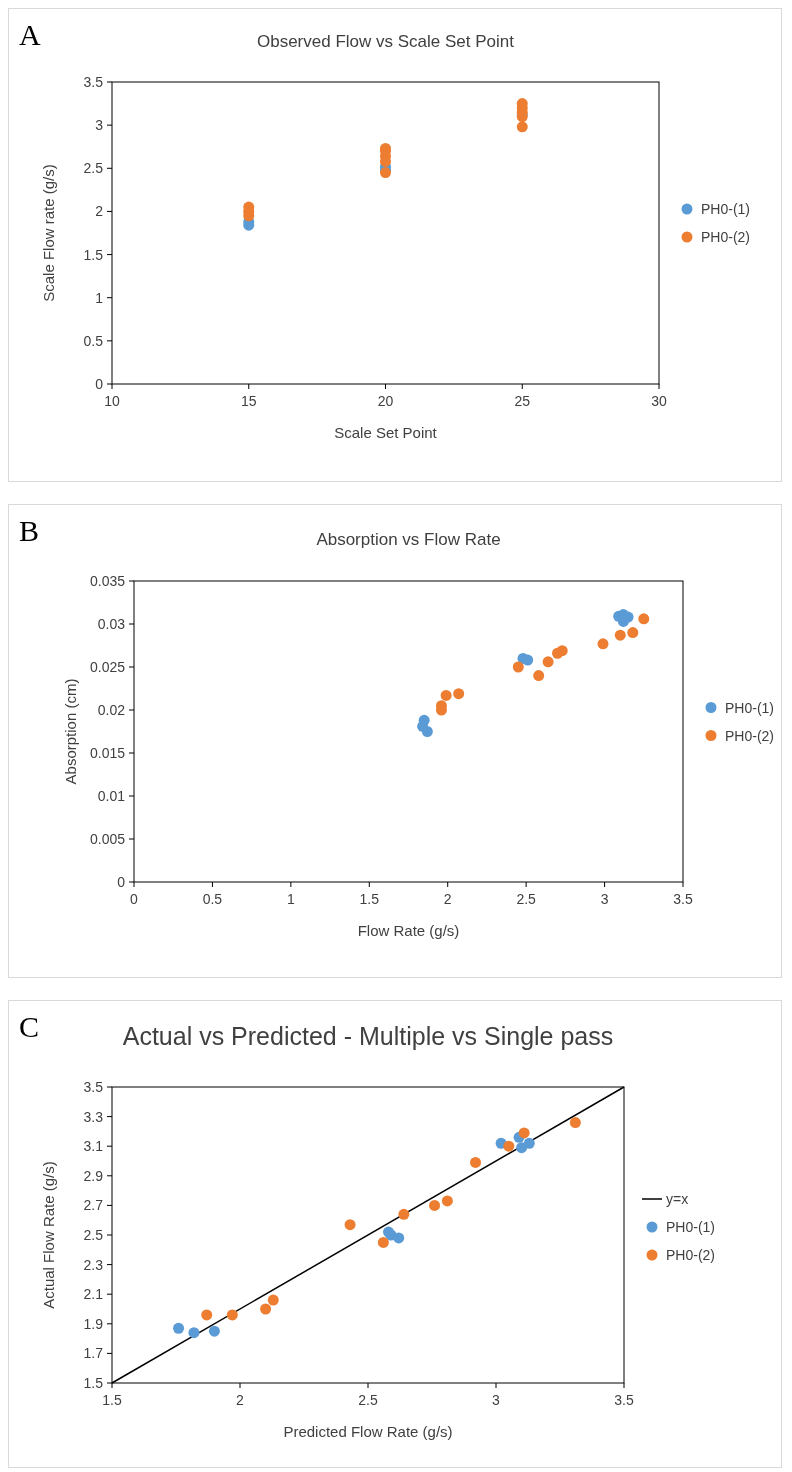 This screenshot has height=1472, width=792. Describe the element at coordinates (111, 624) in the screenshot. I see `y-tick-label: 0.03` at that location.